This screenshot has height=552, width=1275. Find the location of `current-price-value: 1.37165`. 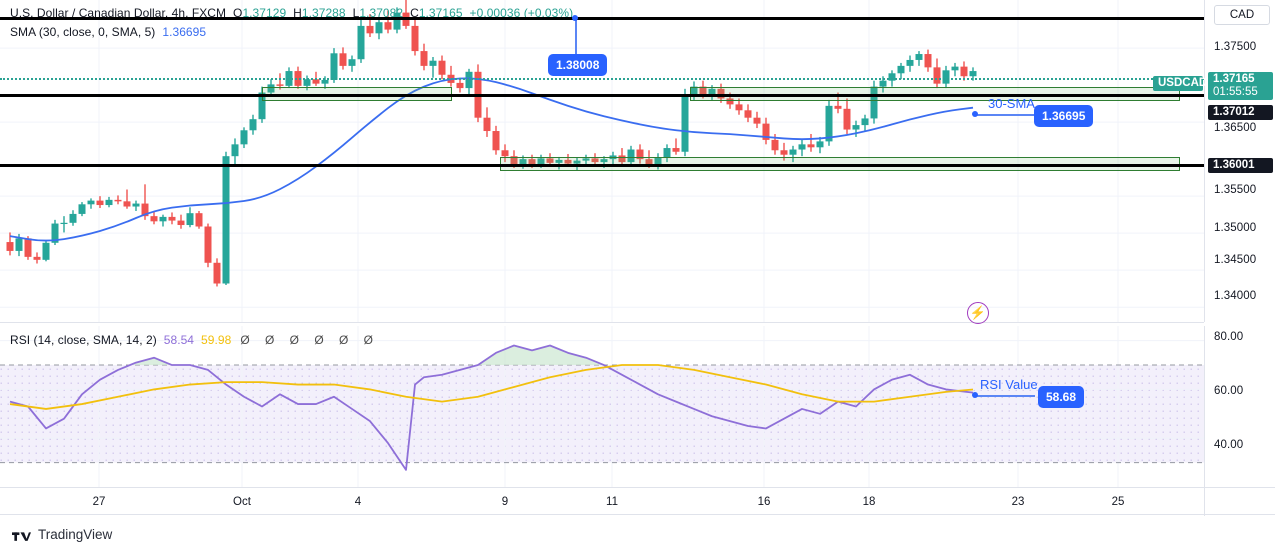

current-price-value: 1.37165 is located at coordinates (1234, 79).